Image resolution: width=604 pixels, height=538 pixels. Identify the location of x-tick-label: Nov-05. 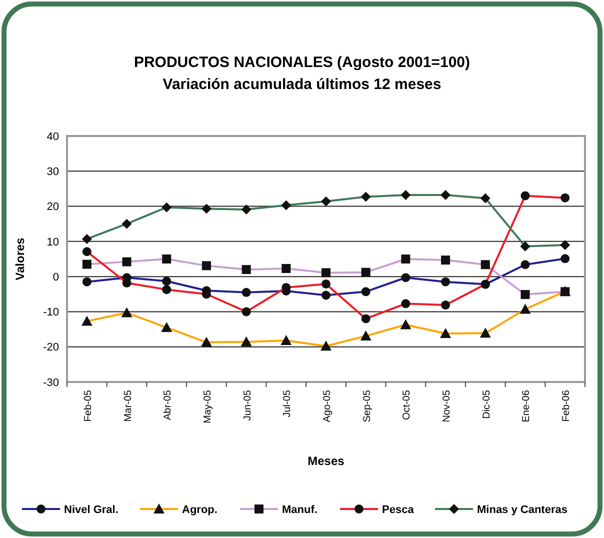
(447, 406).